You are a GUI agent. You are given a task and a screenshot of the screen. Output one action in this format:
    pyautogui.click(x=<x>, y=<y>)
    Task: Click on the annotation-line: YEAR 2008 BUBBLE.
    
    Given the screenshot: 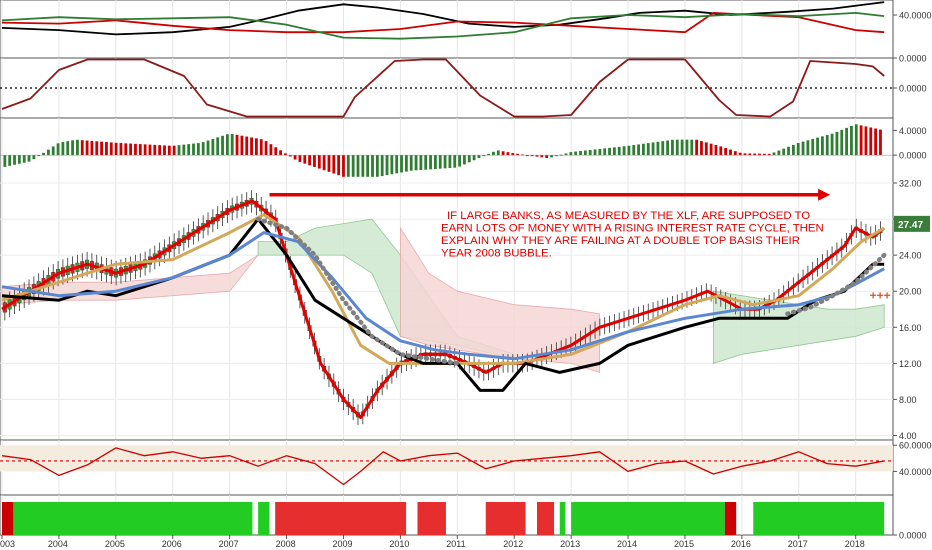 What is the action you would take?
    pyautogui.click(x=496, y=254)
    